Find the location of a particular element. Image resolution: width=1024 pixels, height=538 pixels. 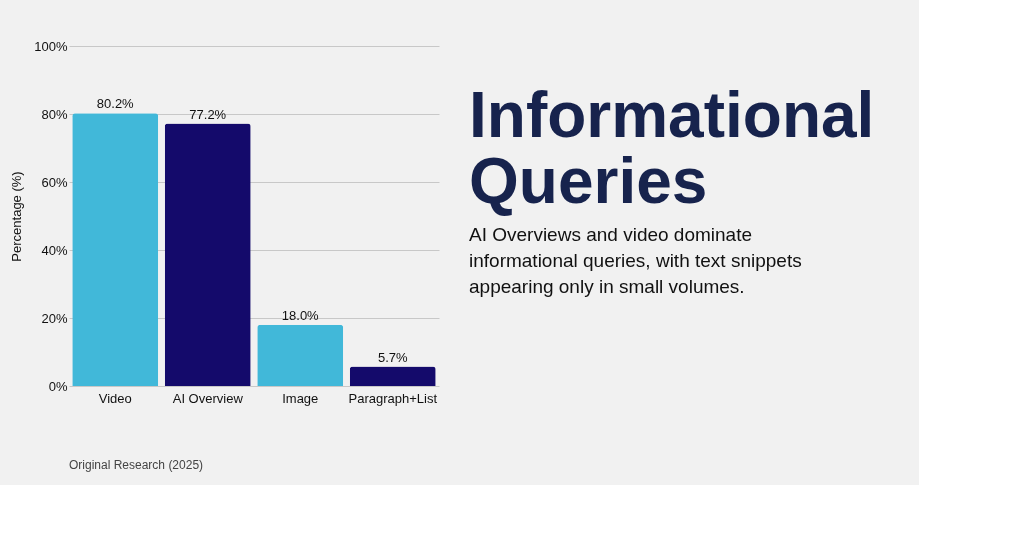

y-tick-label: 20% is located at coordinates (54, 318).